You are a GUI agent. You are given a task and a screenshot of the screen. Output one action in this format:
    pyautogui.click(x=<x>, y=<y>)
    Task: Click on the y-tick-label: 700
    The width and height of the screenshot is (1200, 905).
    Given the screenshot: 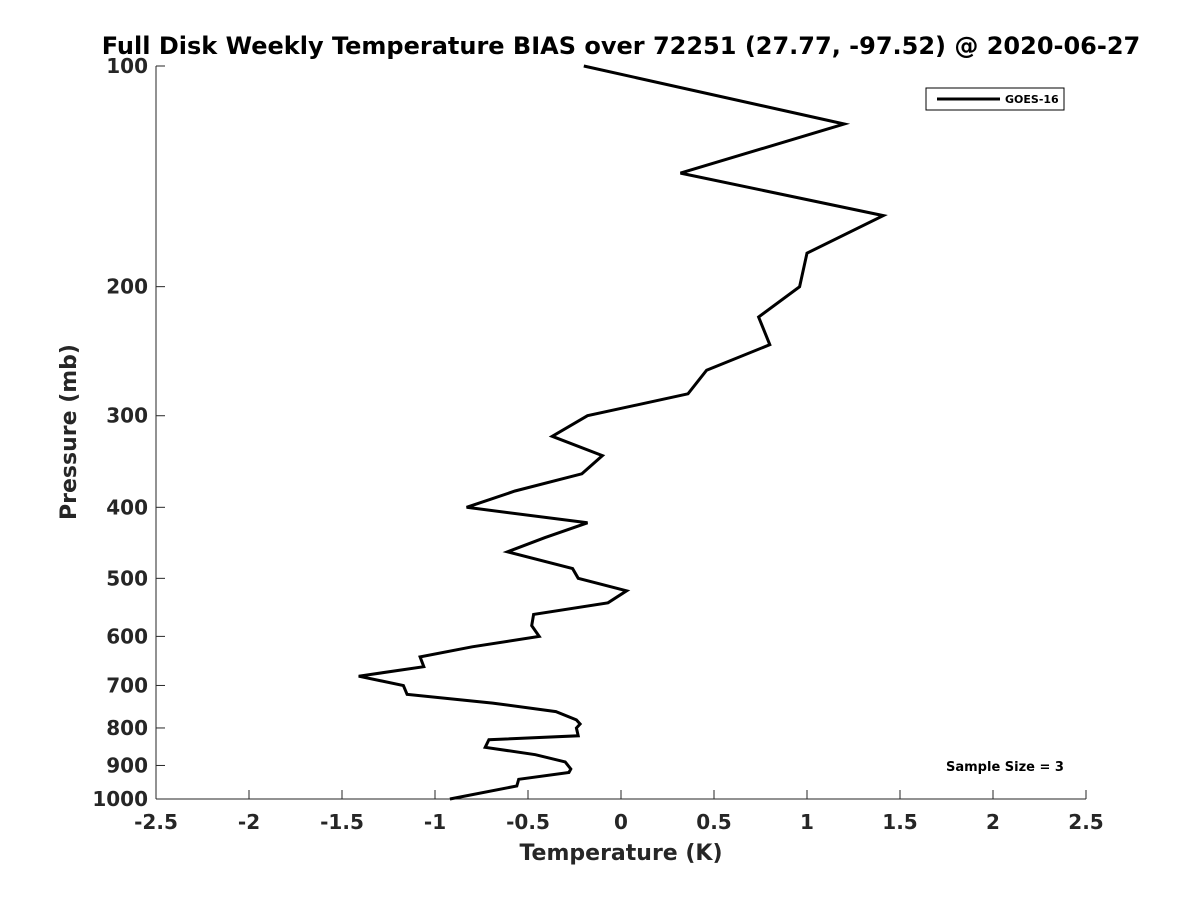 What is the action you would take?
    pyautogui.click(x=127, y=685)
    